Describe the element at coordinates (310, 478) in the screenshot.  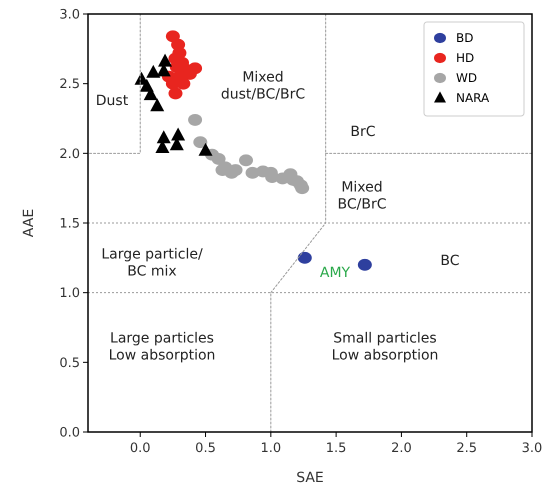
I see `x-axis-title: SAE` at that location.